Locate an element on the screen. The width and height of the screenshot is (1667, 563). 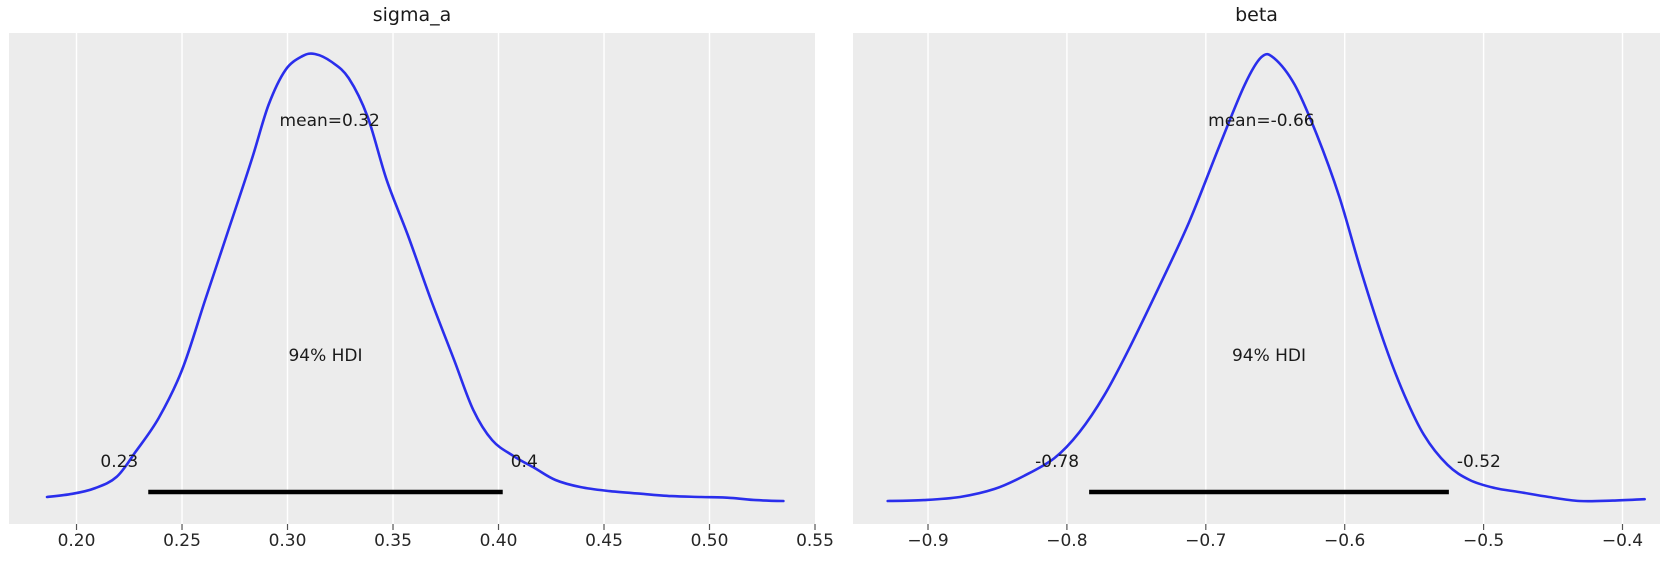
mean-annotation-sigma-a: mean=0.32 is located at coordinates (329, 121).